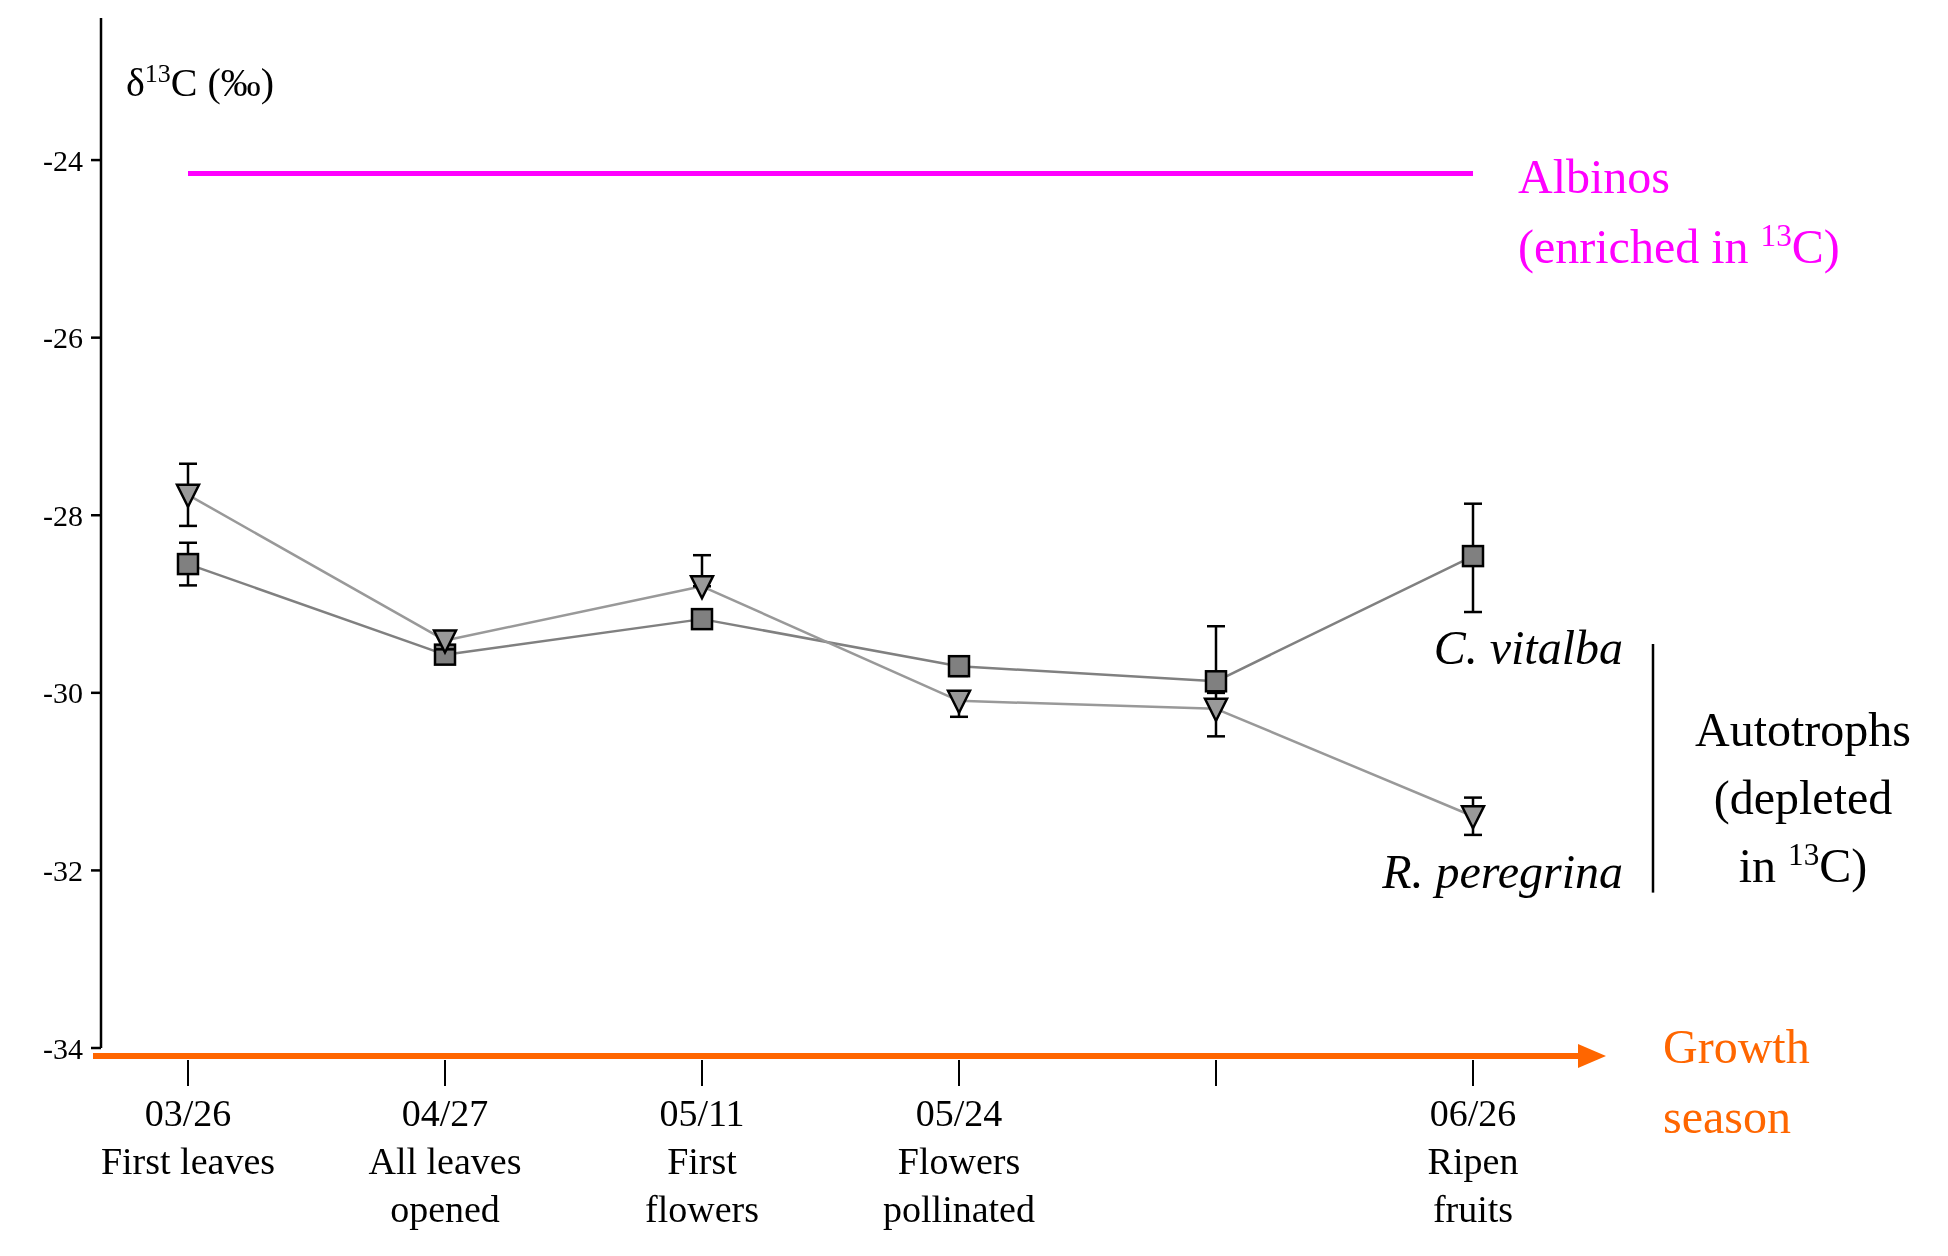 The image size is (1948, 1256). Describe the element at coordinates (63, 870) in the screenshot. I see `y-tick-label: -32` at that location.